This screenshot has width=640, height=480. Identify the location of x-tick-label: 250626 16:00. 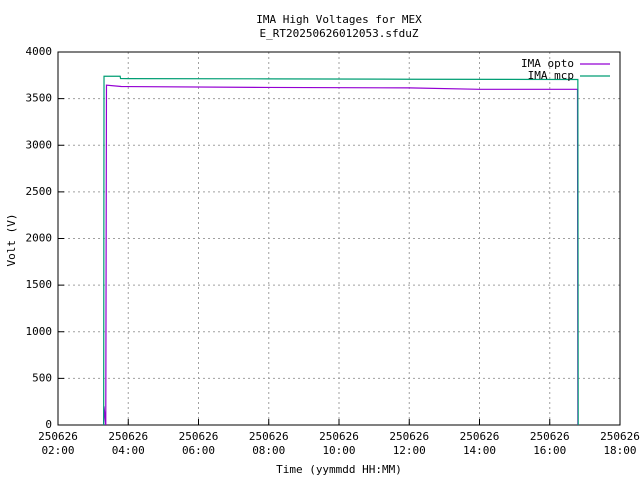
(550, 443).